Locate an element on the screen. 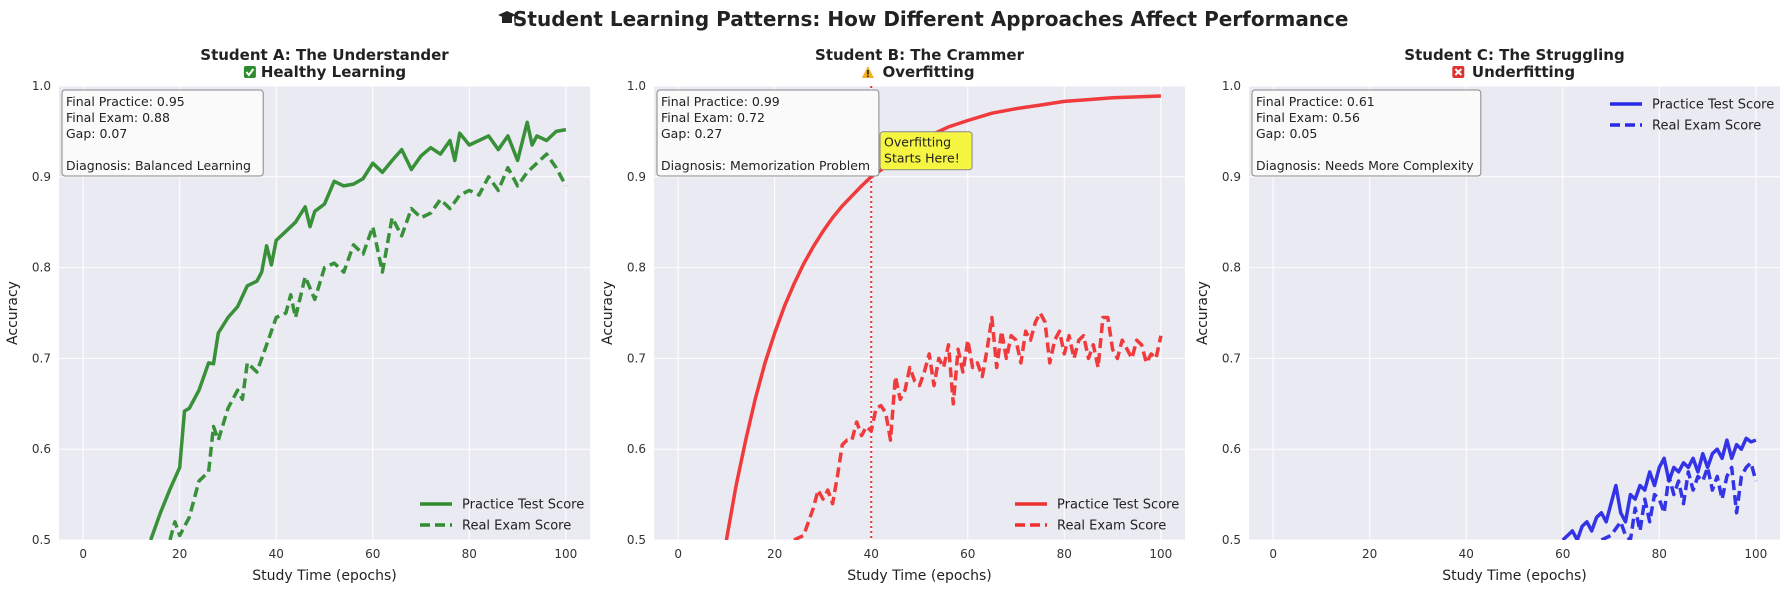  stats-line: Final Exam: 0.56 is located at coordinates (1308, 117).